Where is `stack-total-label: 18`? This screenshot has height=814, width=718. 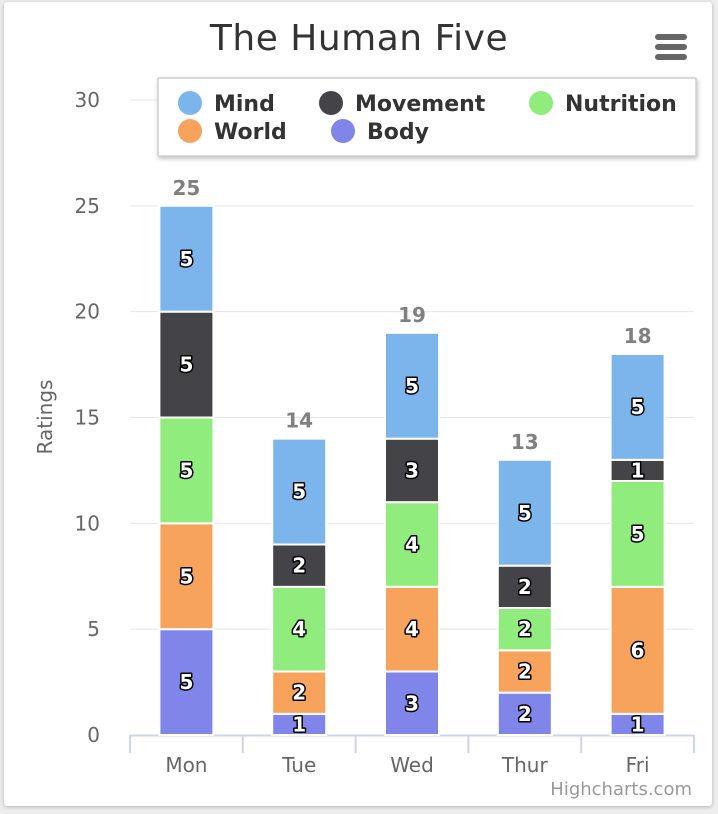 stack-total-label: 18 is located at coordinates (638, 336).